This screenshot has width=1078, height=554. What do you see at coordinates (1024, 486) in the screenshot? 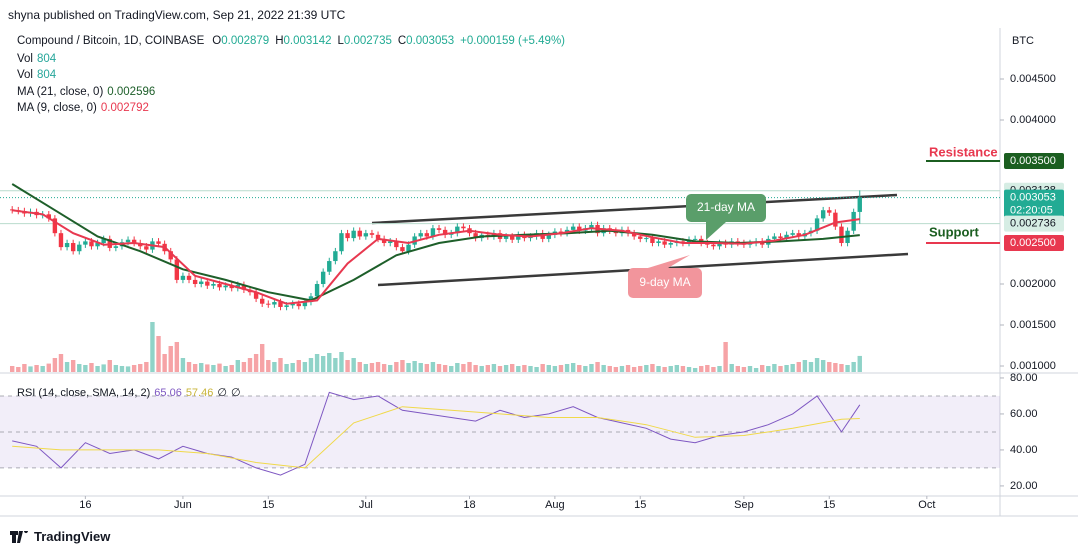
I see `rsi-tick-label: 20.00` at bounding box center [1024, 486].